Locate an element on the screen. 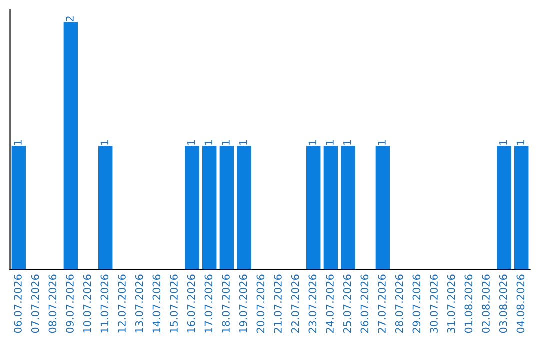 This screenshot has height=340, width=540. x-tick-label: 14.07.2026 is located at coordinates (156, 303).